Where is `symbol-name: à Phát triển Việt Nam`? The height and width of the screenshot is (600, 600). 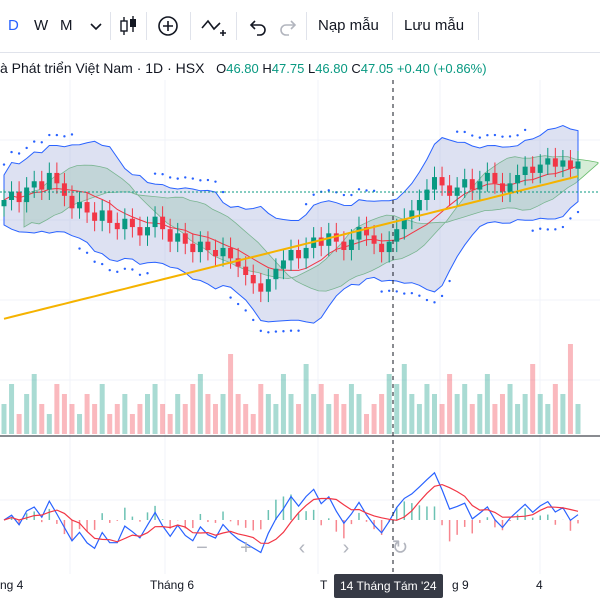
symbol-name: à Phát triển Việt Nam is located at coordinates (66, 68).